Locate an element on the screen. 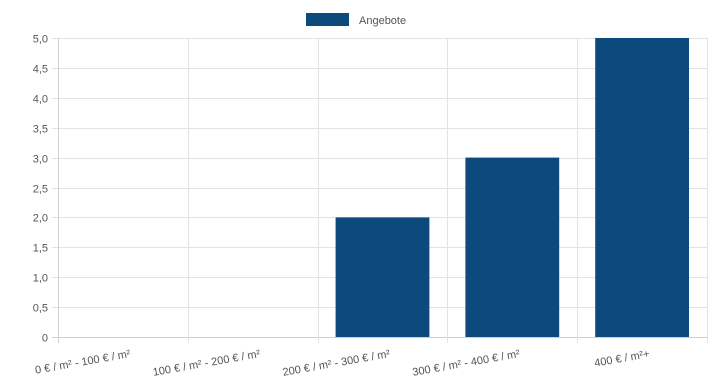 This screenshot has width=709, height=383. y-tick-label: 5,0 is located at coordinates (40, 40).